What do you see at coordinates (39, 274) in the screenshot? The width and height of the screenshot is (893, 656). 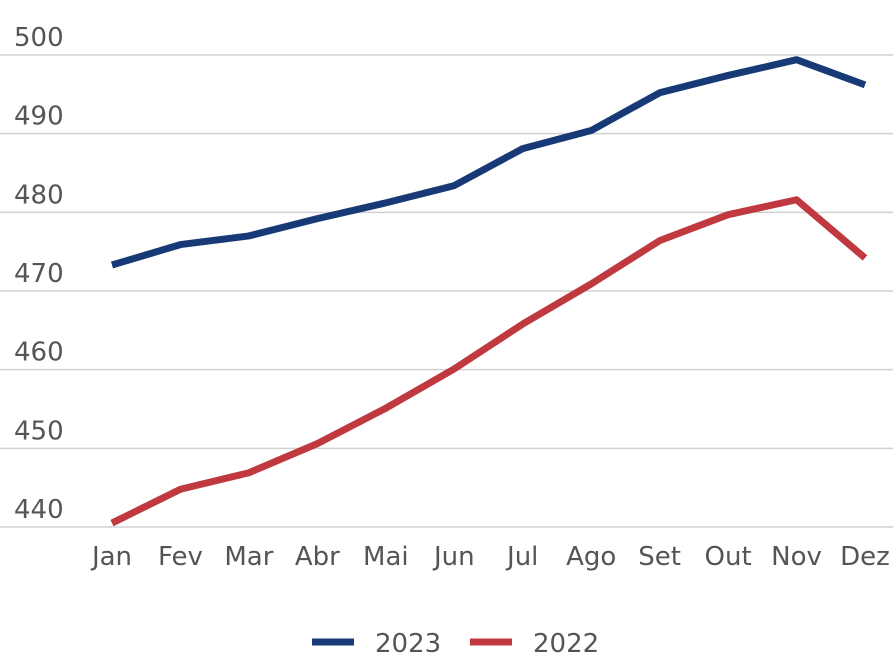 I see `y-tick-label: 470` at bounding box center [39, 274].